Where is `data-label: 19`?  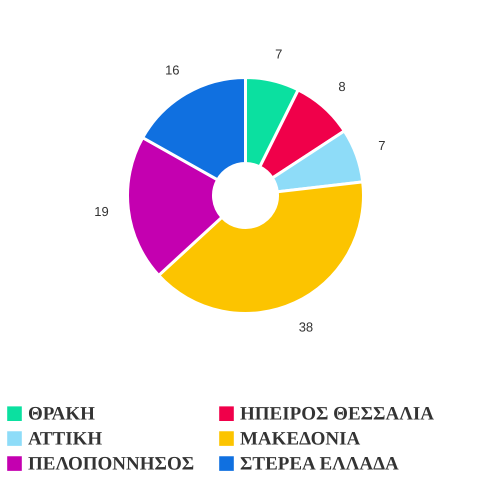
data-label: 19 is located at coordinates (101, 212).